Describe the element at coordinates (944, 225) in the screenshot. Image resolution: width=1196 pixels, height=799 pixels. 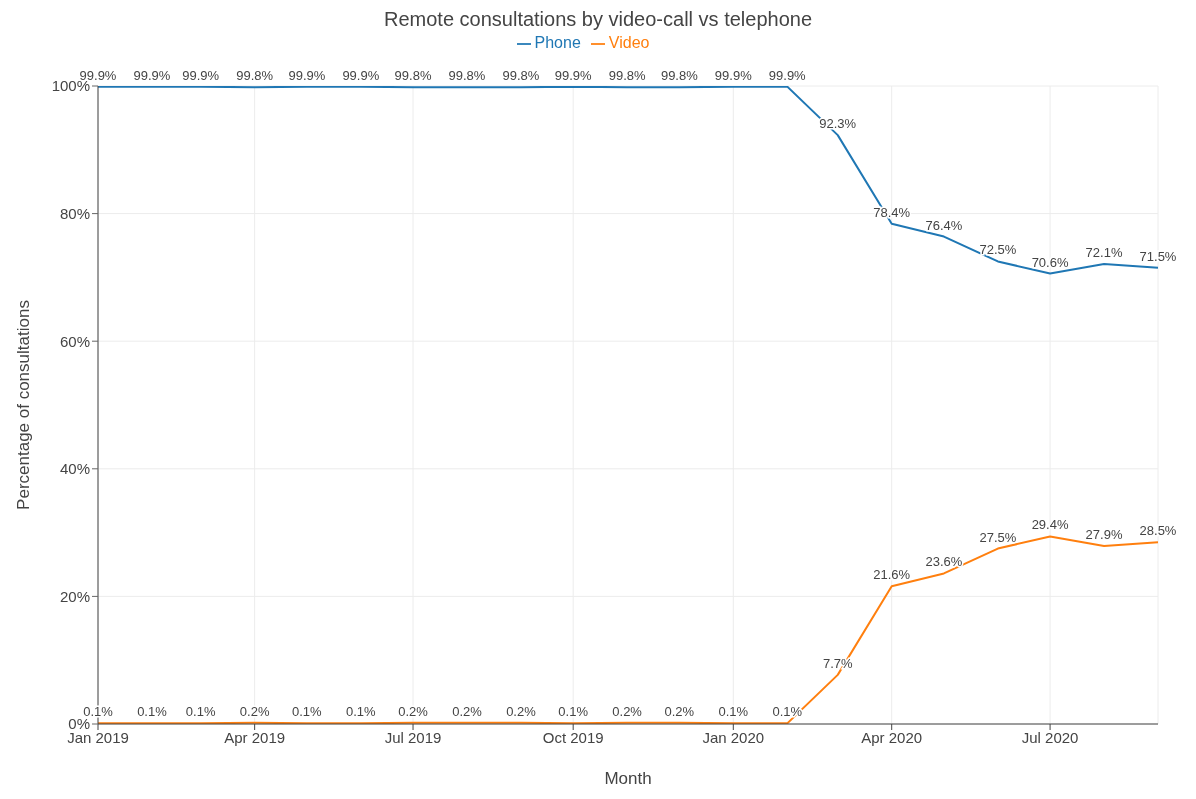
I see `data-label: 76.4%` at that location.